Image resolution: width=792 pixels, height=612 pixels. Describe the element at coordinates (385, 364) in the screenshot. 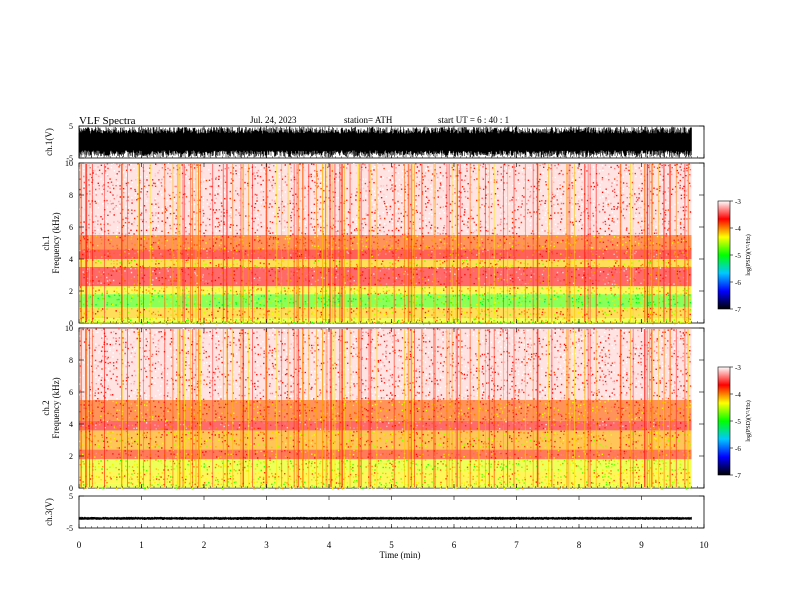

I see `ch2-spectrogram-band` at that location.